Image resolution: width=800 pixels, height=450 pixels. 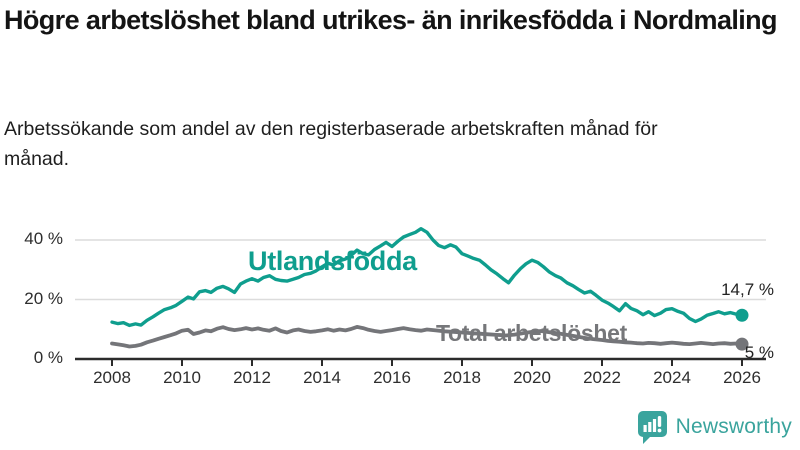 What do you see at coordinates (672, 377) in the screenshot?
I see `x-tick-label: 2024` at bounding box center [672, 377].